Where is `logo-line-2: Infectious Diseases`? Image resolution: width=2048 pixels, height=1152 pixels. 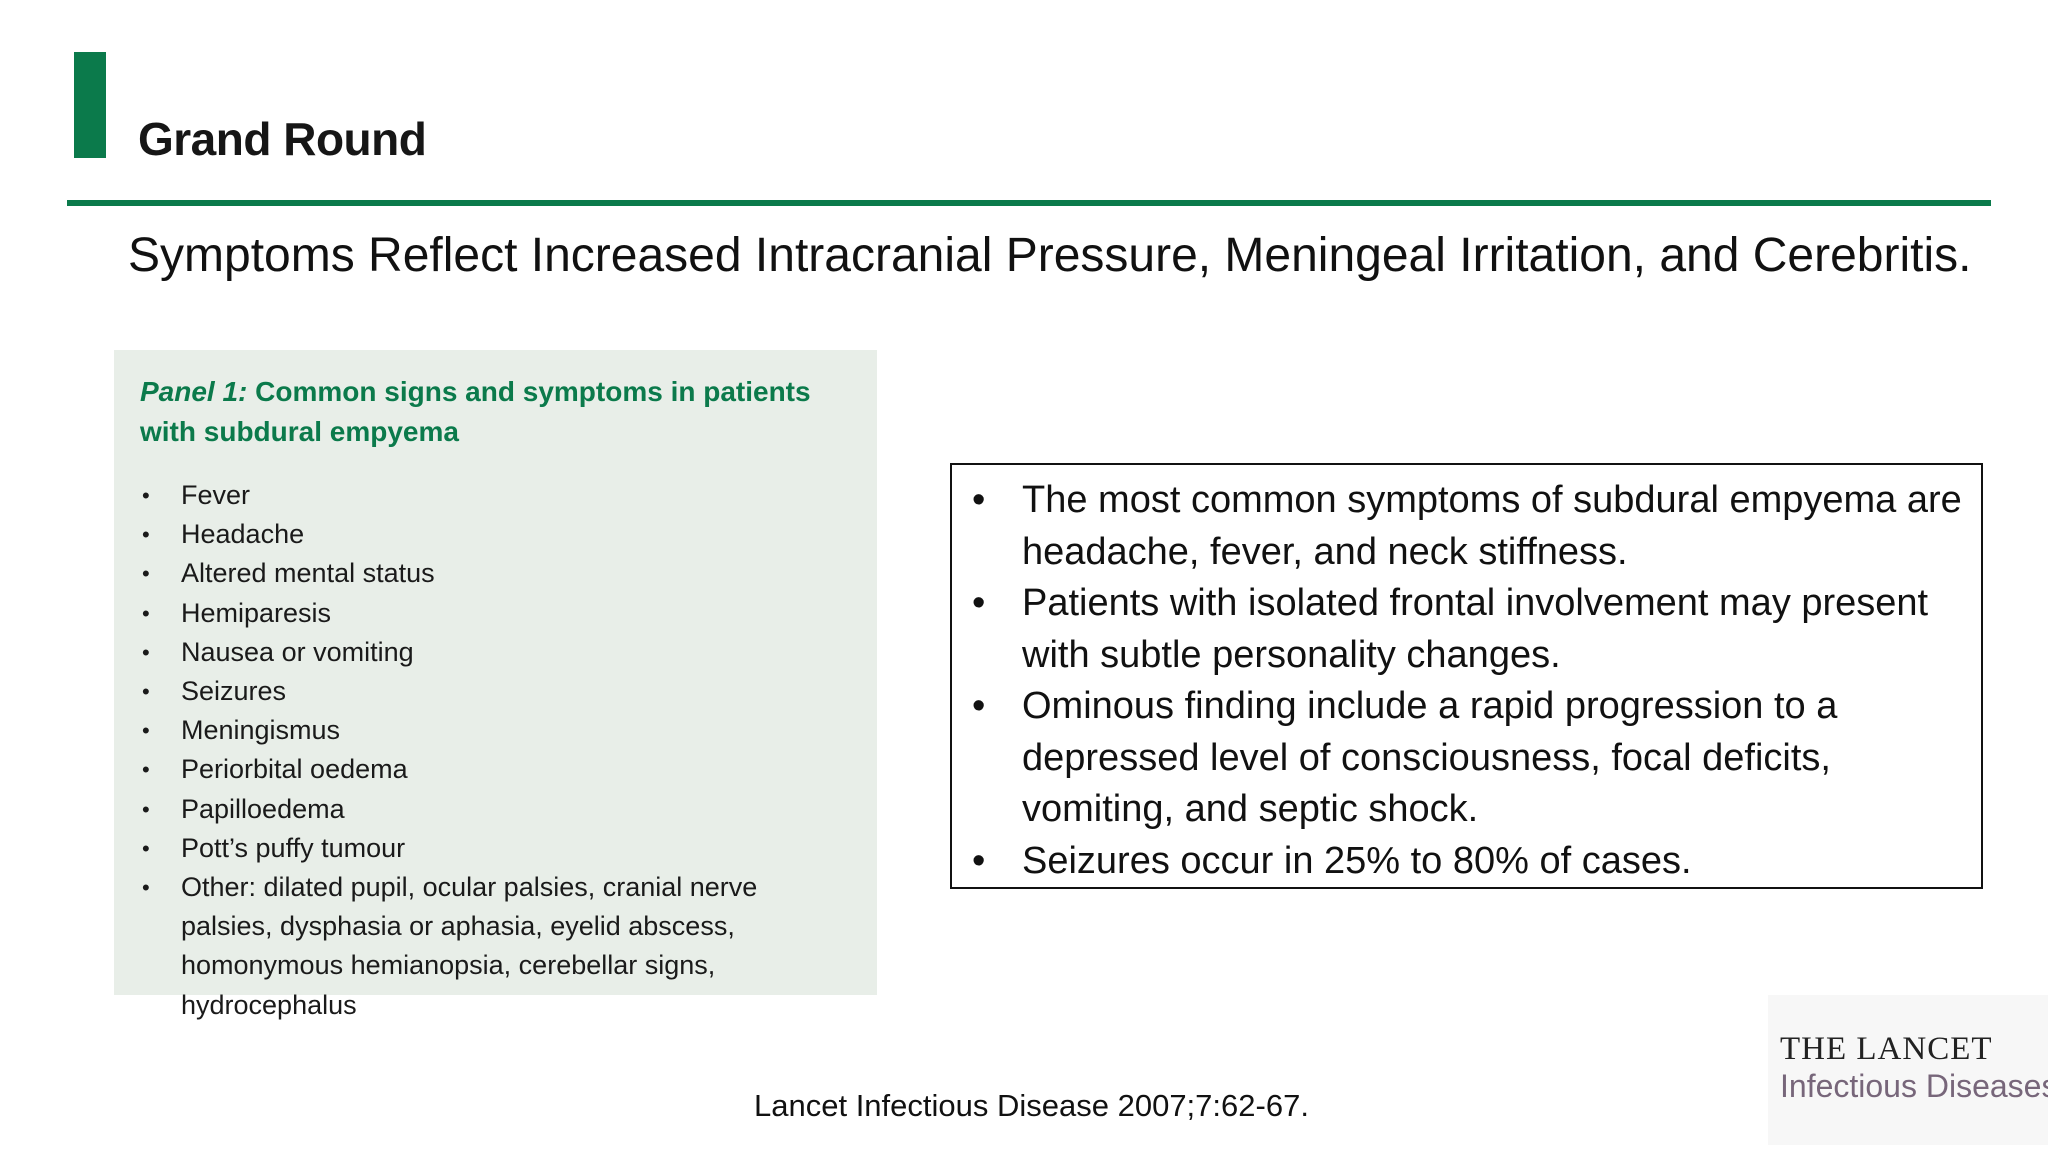 logo-line-2: Infectious Diseases is located at coordinates (1914, 1086).